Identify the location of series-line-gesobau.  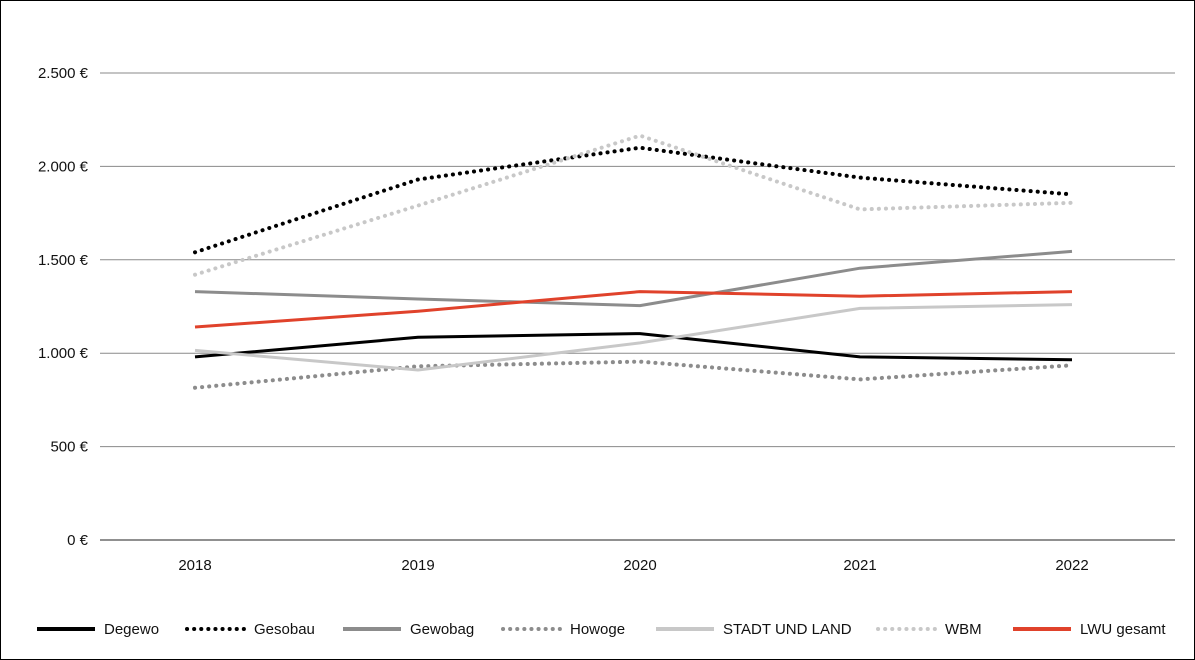
(633, 200).